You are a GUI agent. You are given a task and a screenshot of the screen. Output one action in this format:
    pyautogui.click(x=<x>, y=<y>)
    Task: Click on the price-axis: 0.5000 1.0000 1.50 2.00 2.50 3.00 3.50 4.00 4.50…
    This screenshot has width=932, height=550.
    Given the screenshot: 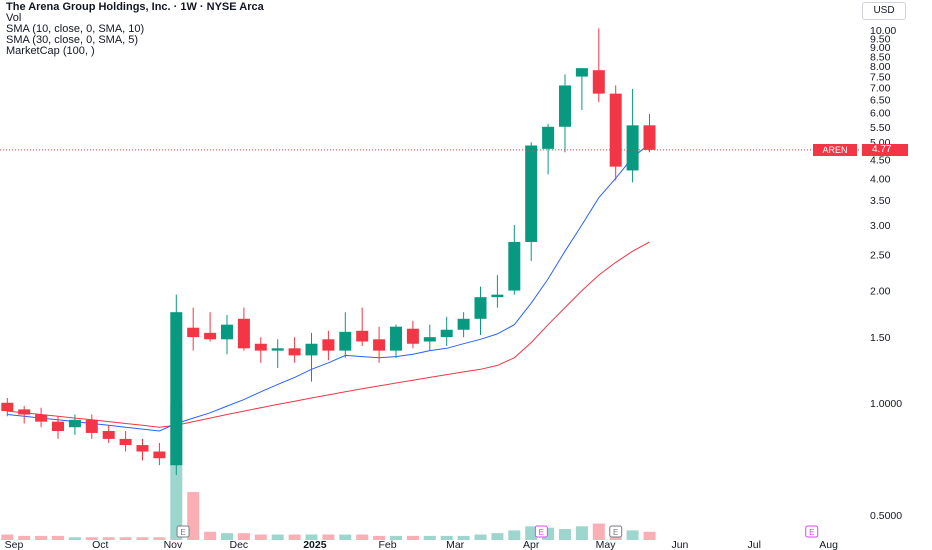 What is the action you would take?
    pyautogui.click(x=886, y=273)
    